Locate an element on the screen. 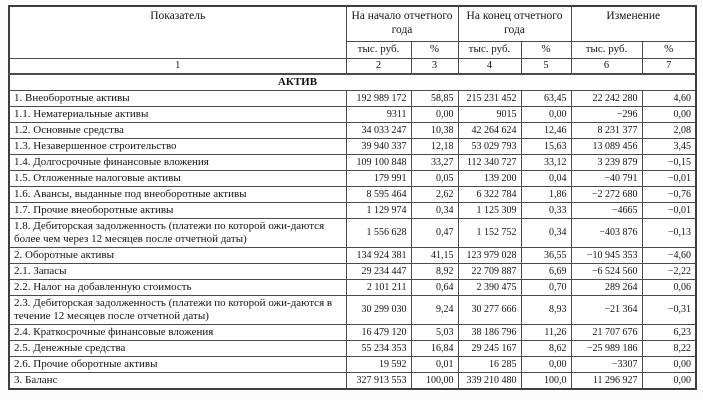 The height and width of the screenshot is (400, 703). value-cell-percent: 58,85 is located at coordinates (434, 98).